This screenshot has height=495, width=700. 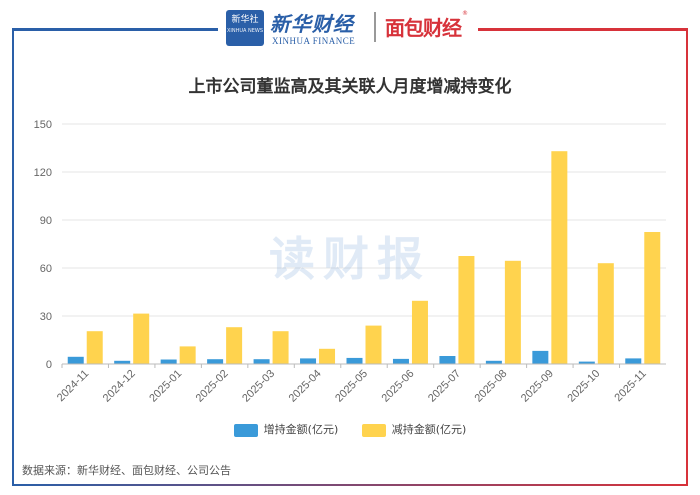 What do you see at coordinates (375, 27) in the screenshot?
I see `header-separator` at bounding box center [375, 27].